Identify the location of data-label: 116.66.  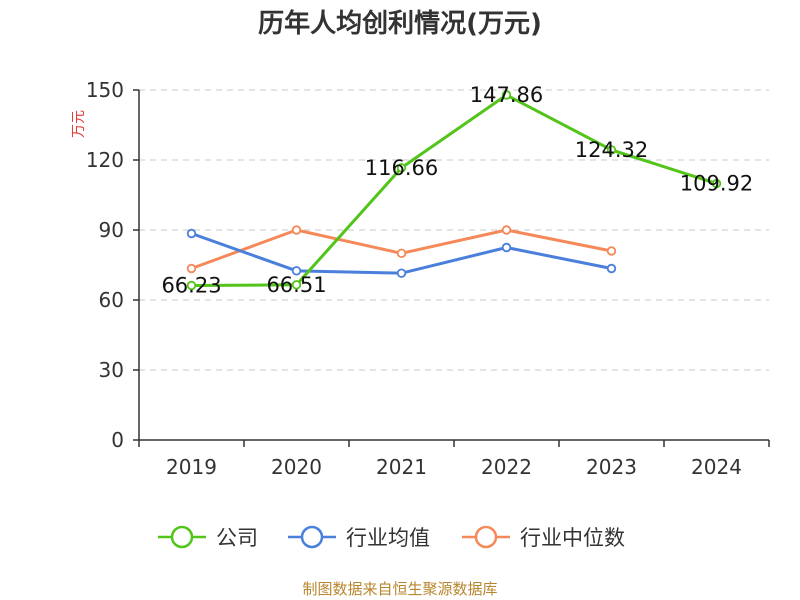
(401, 168).